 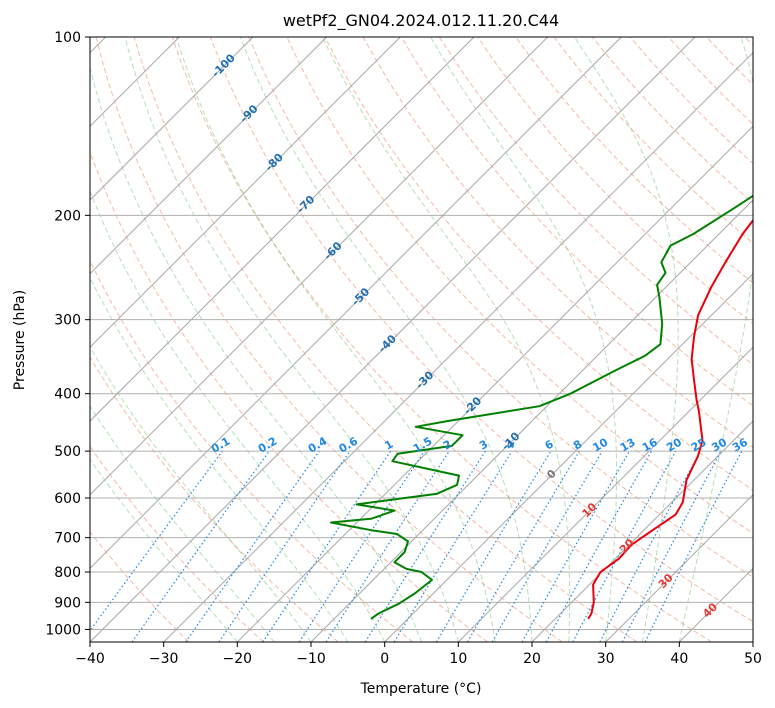 What do you see at coordinates (67, 395) in the screenshot?
I see `y-tick-label: 400` at bounding box center [67, 395].